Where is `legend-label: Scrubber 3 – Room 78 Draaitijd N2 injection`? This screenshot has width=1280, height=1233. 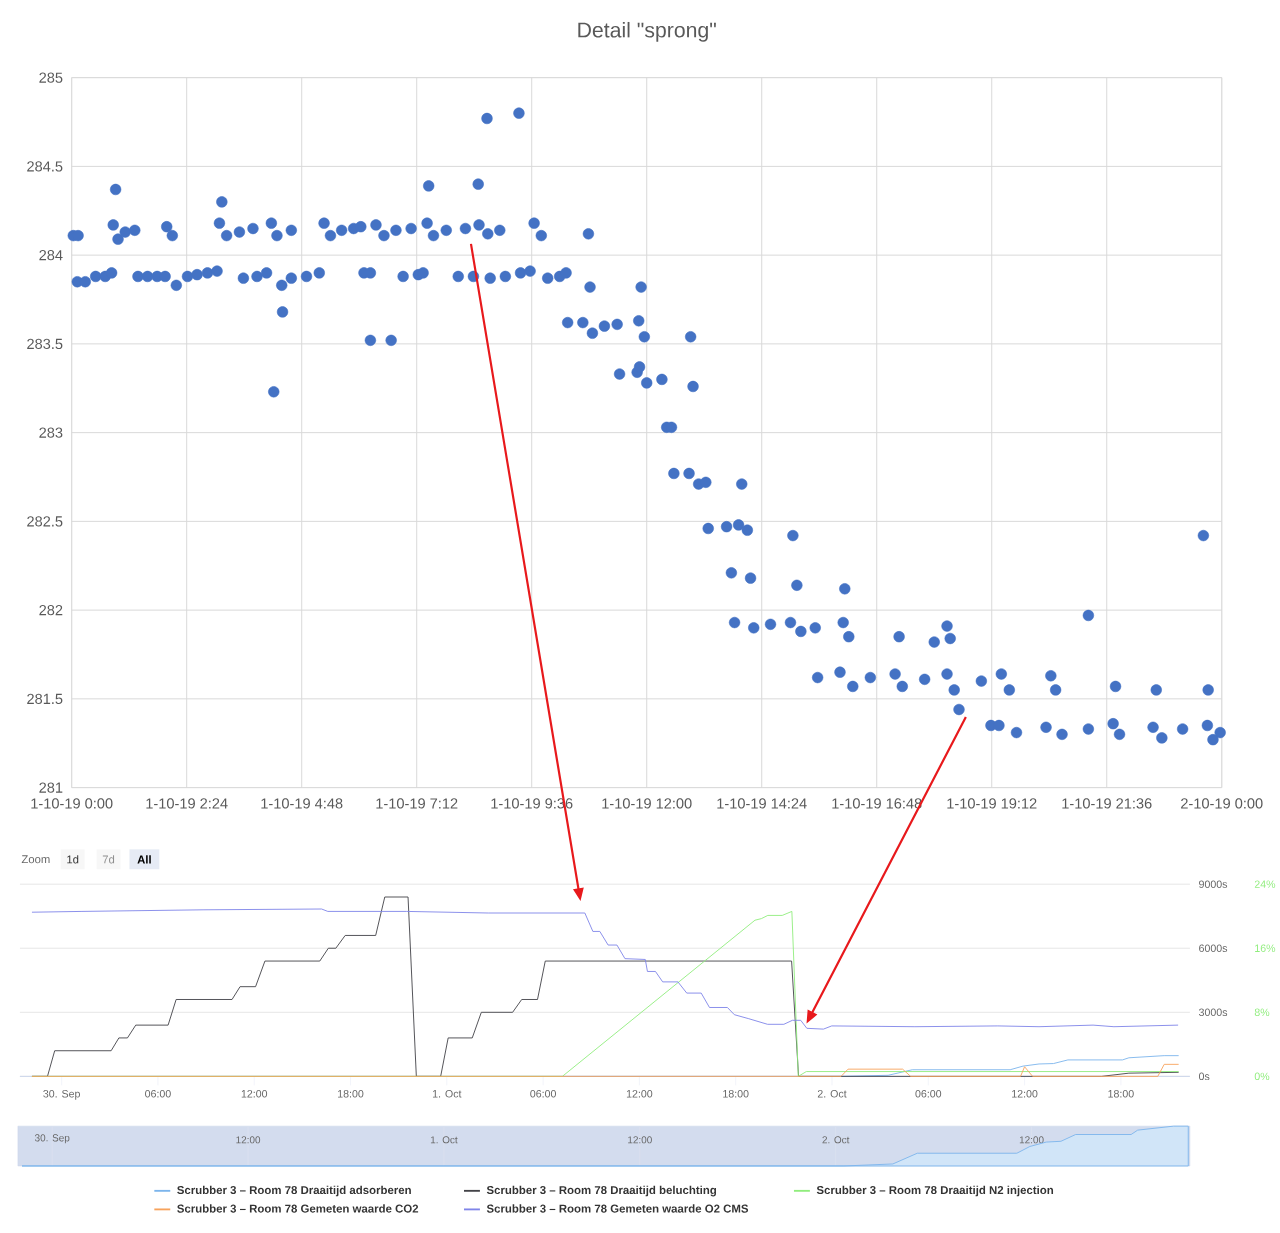 legend-label: Scrubber 3 – Room 78 Draaitijd N2 injection is located at coordinates (935, 1191).